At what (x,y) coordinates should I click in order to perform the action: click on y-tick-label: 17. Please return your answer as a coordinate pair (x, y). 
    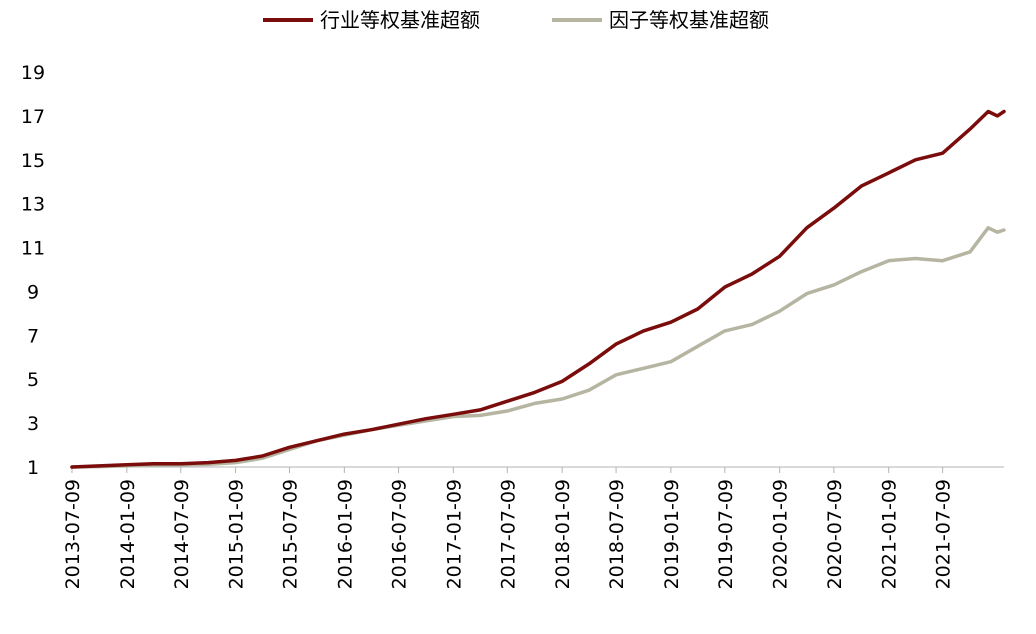
    Looking at the image, I should click on (33, 117).